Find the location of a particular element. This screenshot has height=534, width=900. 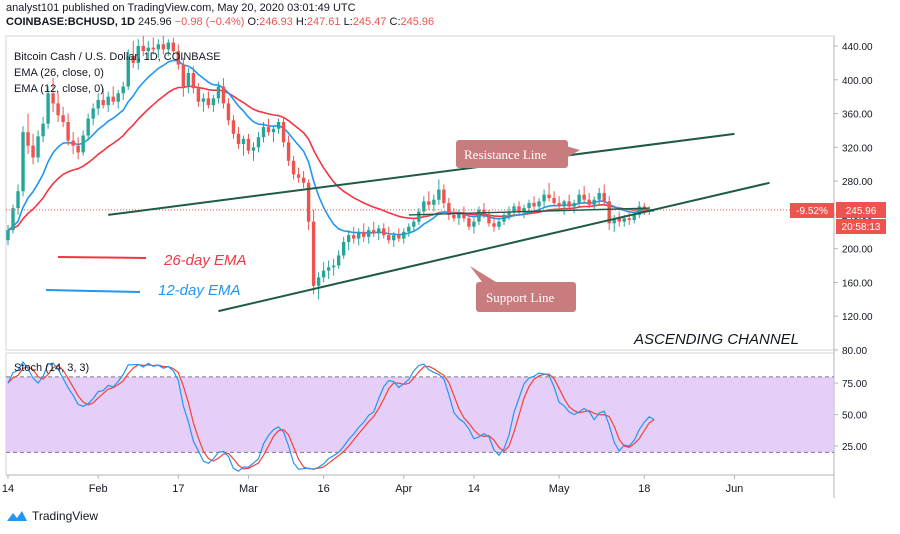

high-value: 247.61 is located at coordinates (323, 22).